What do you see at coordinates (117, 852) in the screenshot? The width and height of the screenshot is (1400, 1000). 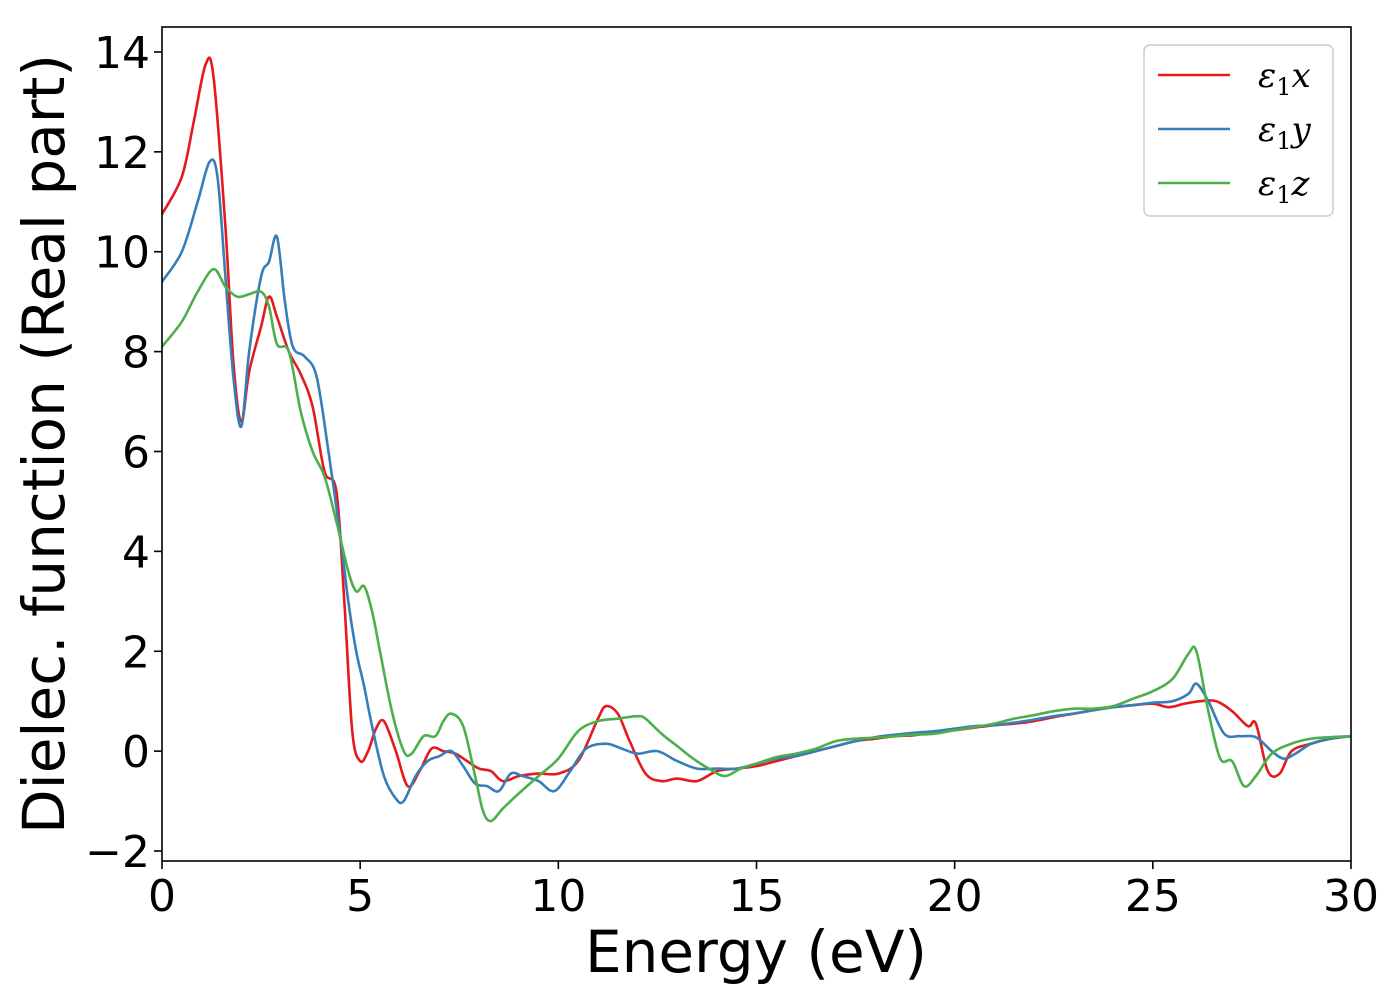 I see `y-tick-label: −2` at bounding box center [117, 852].